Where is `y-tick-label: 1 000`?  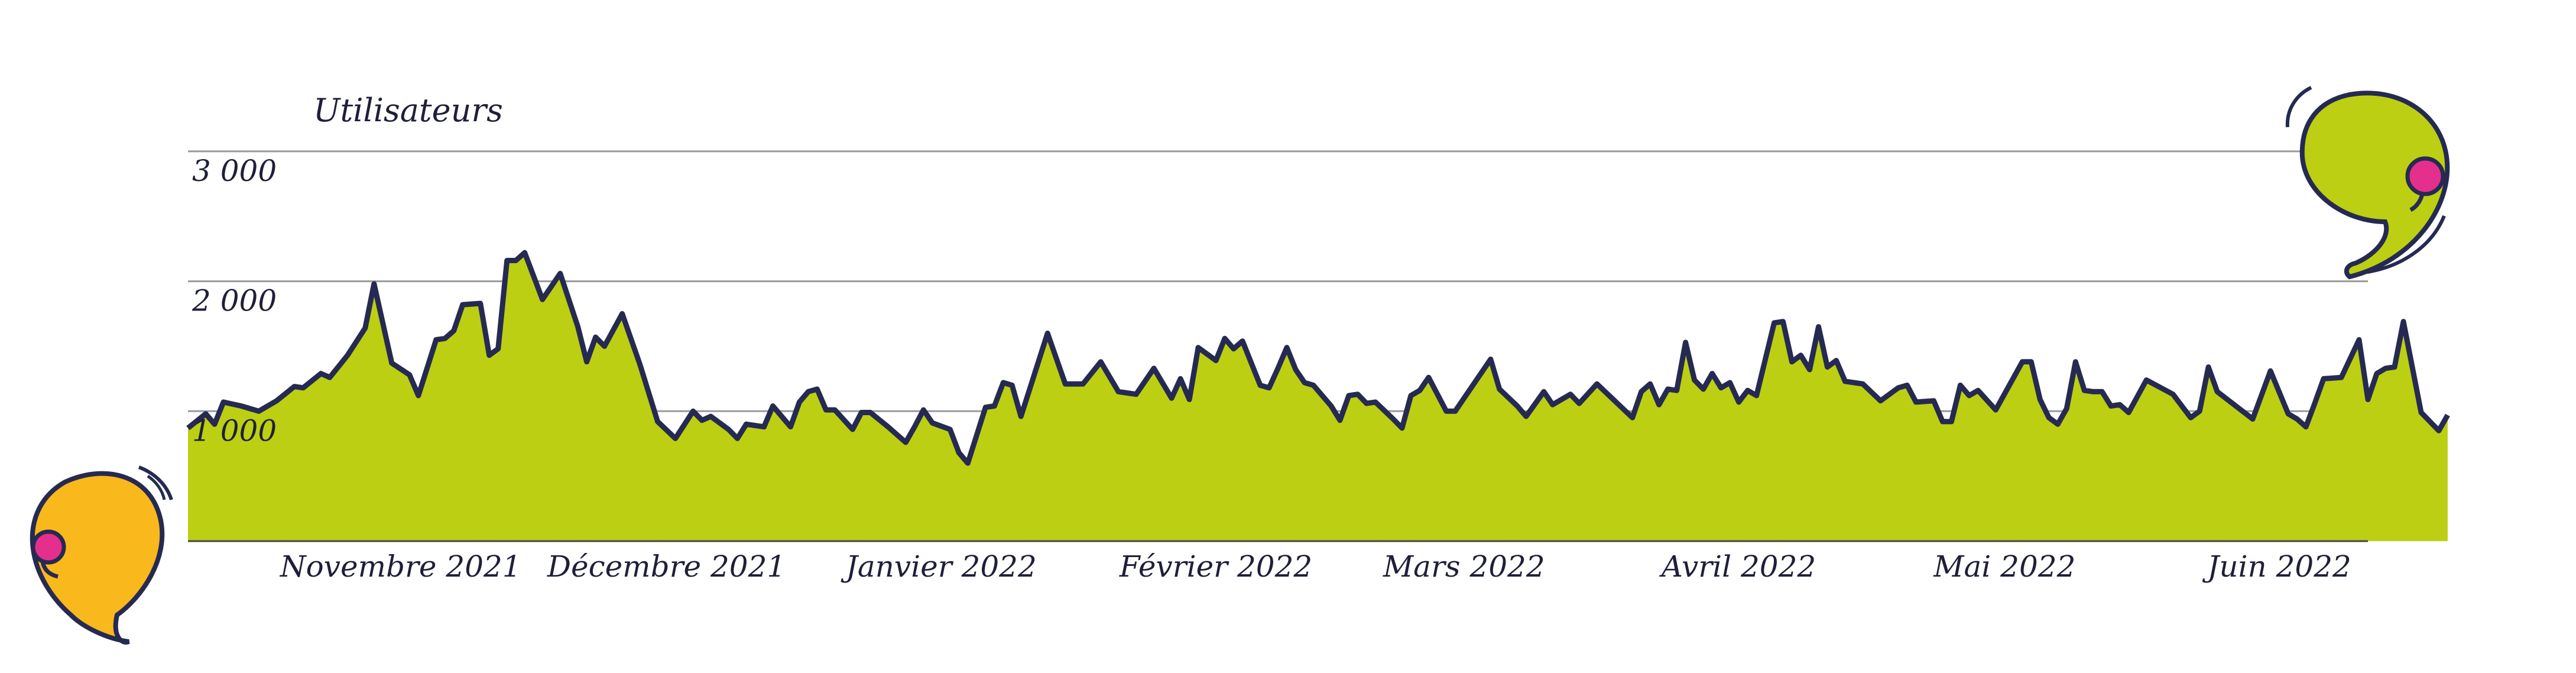 y-tick-label: 1 000 is located at coordinates (234, 430).